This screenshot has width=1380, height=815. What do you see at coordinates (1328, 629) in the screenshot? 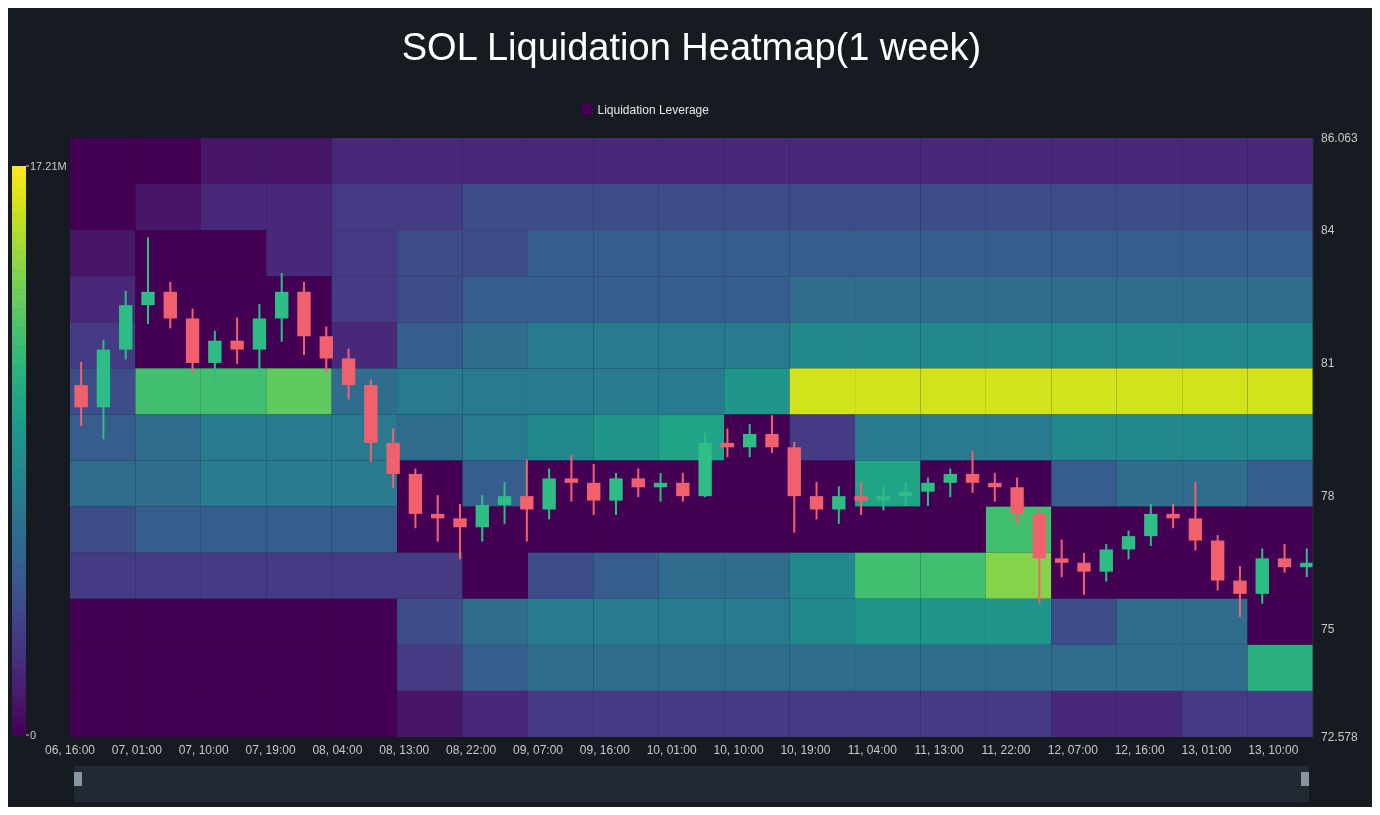
I see `y-tick-label: 75` at bounding box center [1328, 629].